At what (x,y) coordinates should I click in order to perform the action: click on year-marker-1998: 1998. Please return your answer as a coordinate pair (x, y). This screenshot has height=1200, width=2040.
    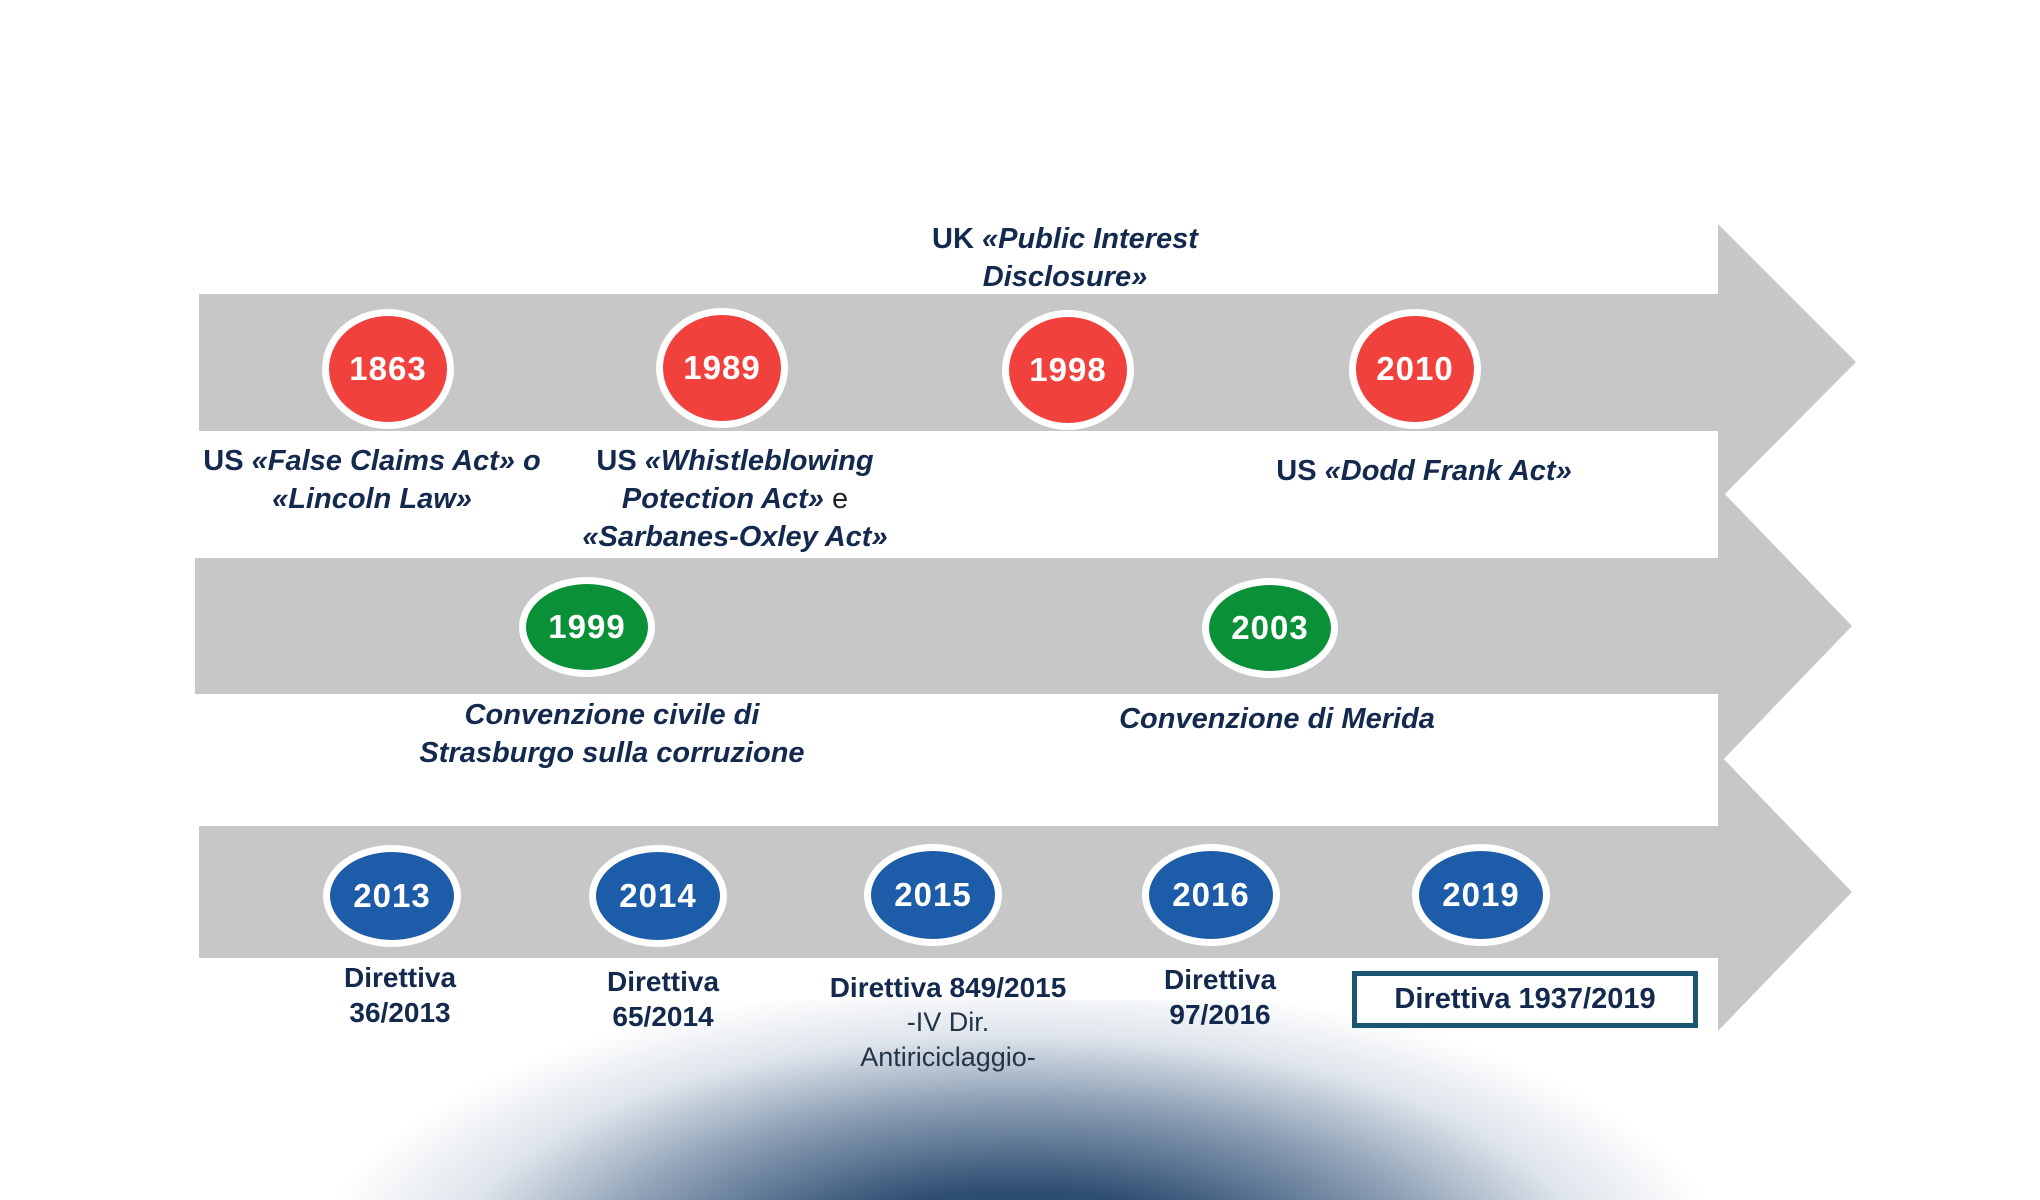
    Looking at the image, I should click on (1068, 370).